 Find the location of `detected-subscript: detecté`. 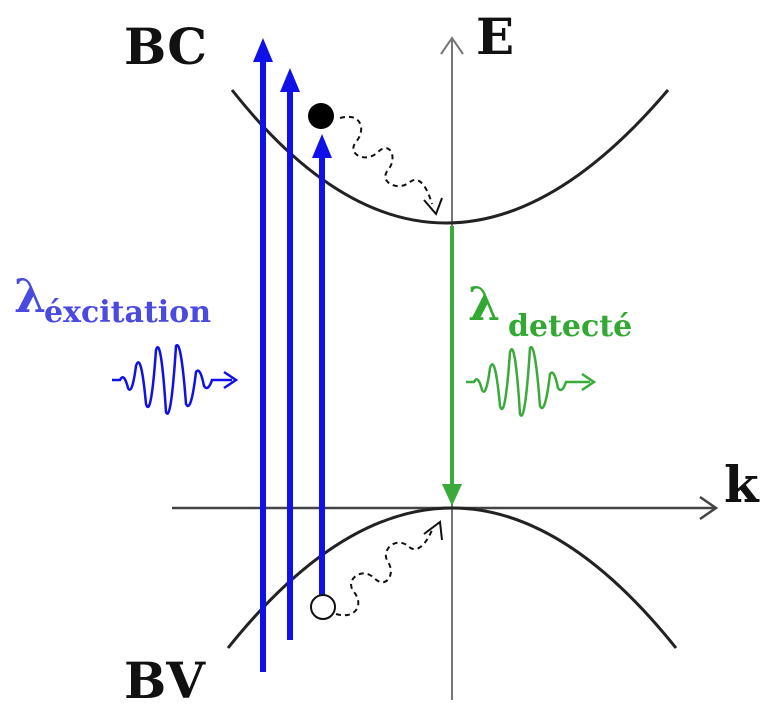

detected-subscript: detecté is located at coordinates (570, 326).